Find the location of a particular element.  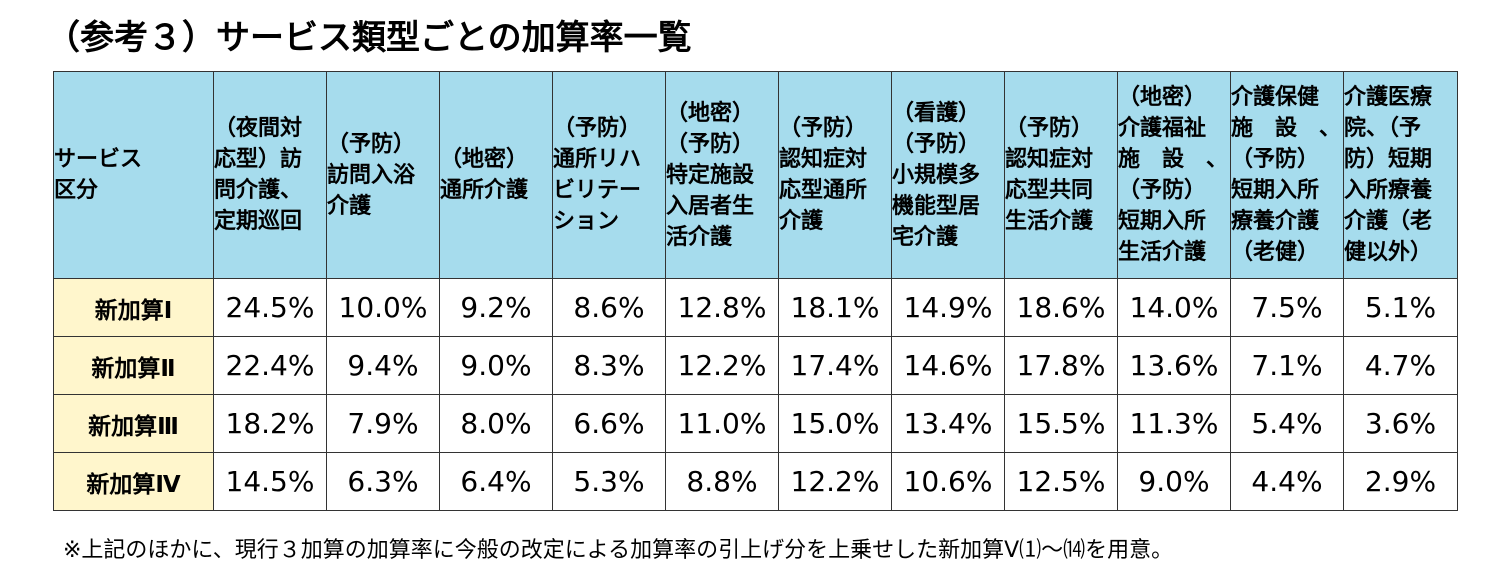

table-cell: 5.1% is located at coordinates (1400, 307).